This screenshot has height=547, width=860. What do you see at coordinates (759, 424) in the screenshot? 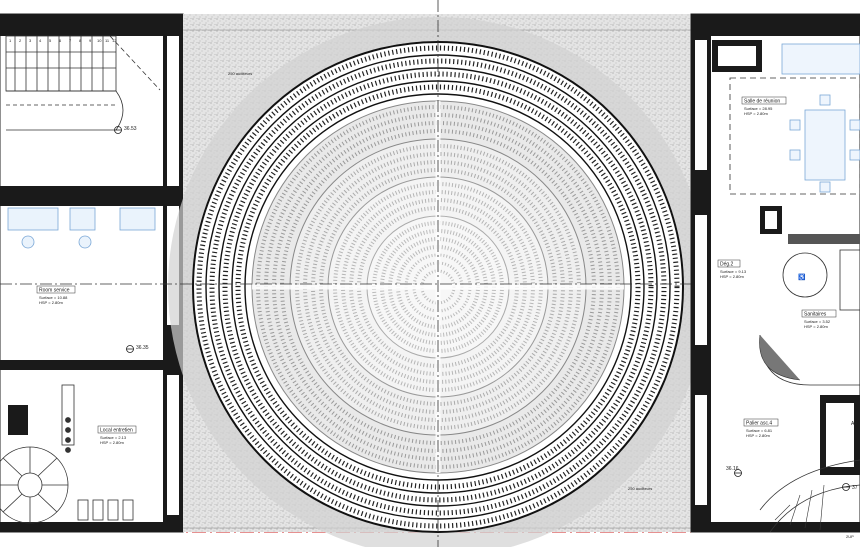
I see `palier-name: Palier asc.4` at bounding box center [759, 424].